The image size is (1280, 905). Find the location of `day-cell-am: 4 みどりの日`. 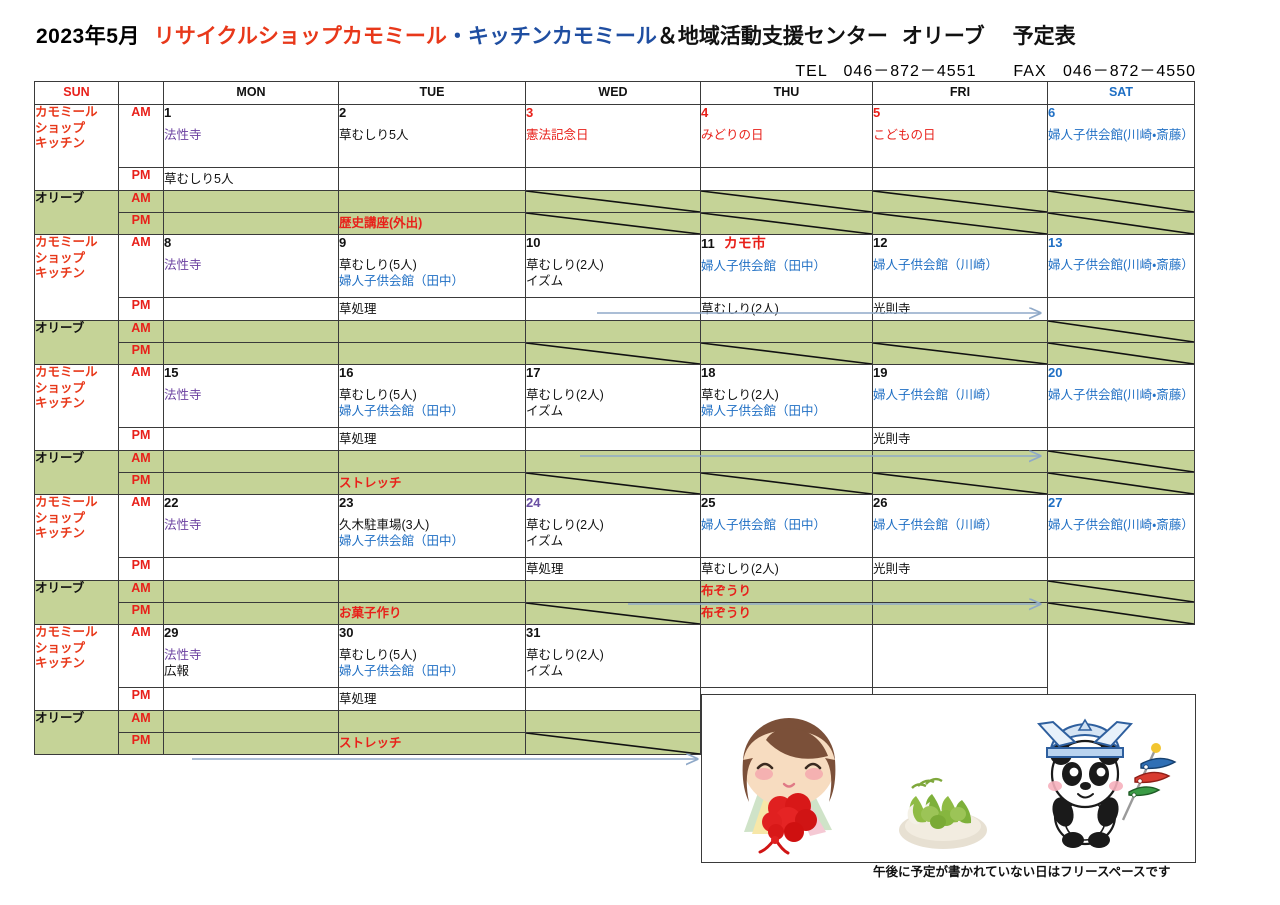

day-cell-am: 4 みどりの日 is located at coordinates (786, 136).